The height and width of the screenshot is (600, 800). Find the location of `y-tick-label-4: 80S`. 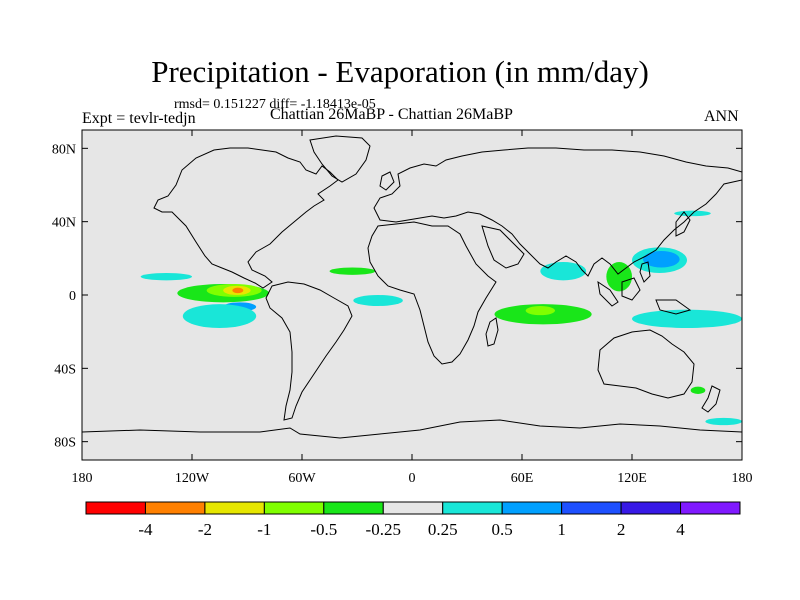

y-tick-label-4: 80S is located at coordinates (65, 443).